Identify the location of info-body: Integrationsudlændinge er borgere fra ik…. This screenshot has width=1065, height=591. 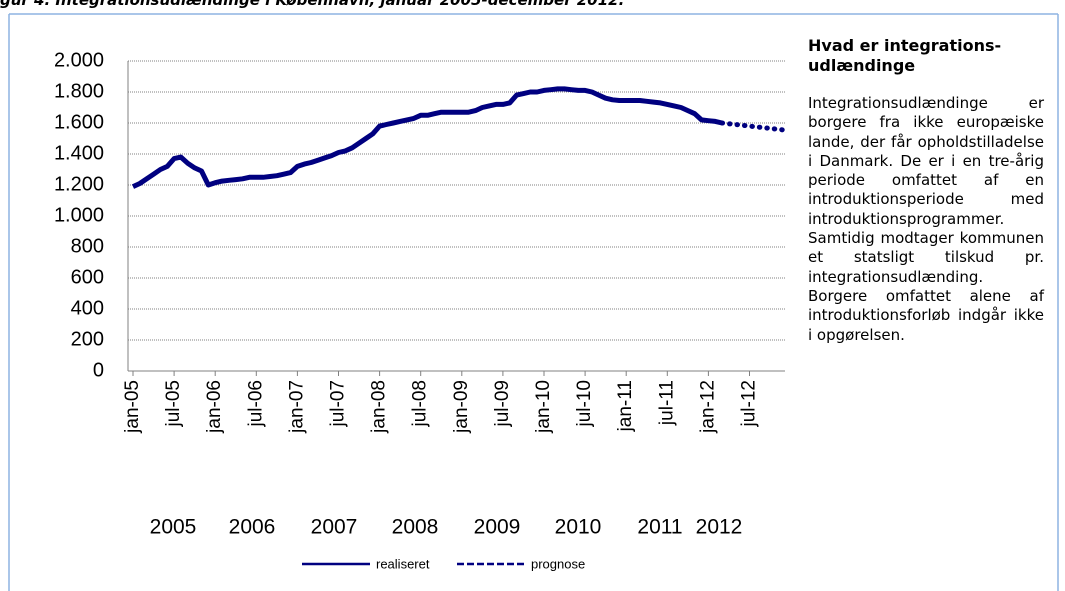
(926, 219).